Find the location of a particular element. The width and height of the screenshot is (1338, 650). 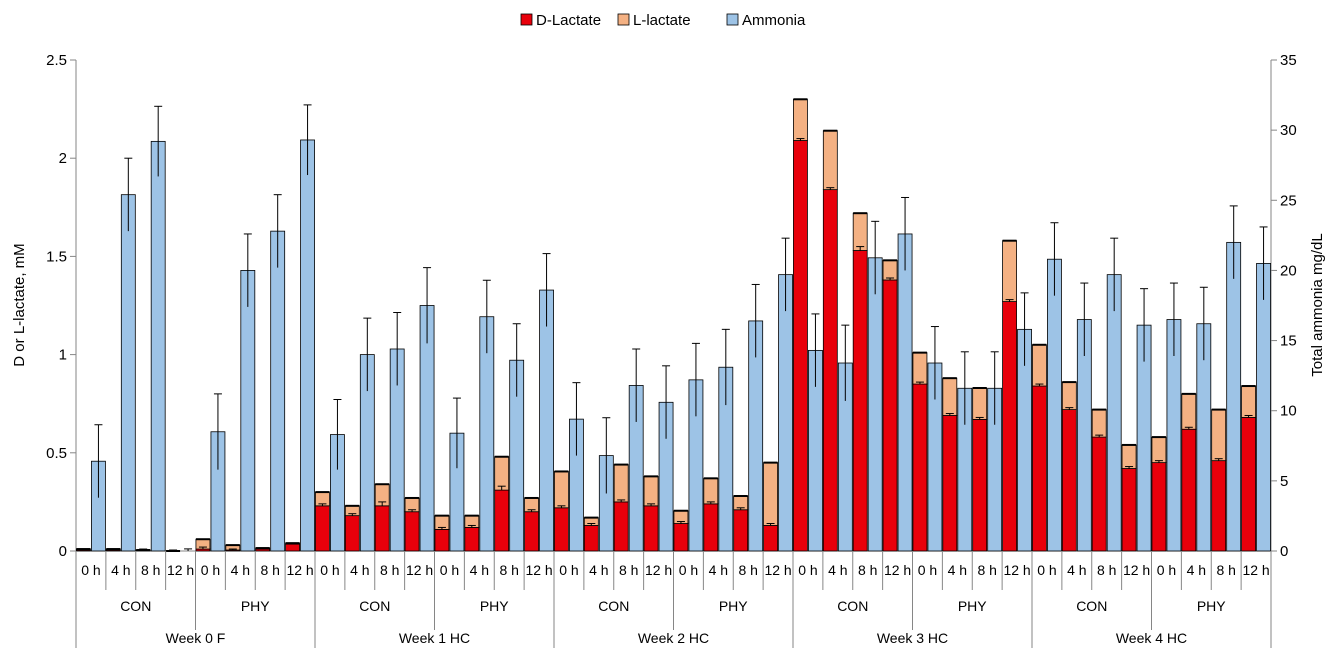

week-label: Week 0 F is located at coordinates (196, 638).